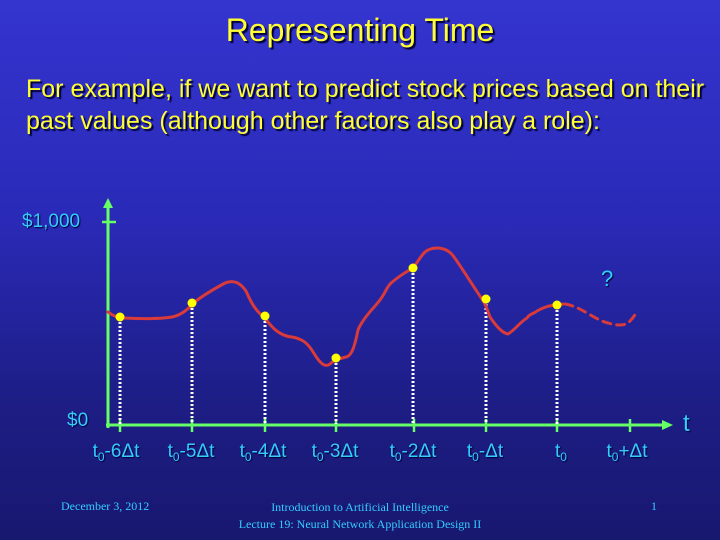 Image resolution: width=720 pixels, height=540 pixels. I want to click on footer-date: December 3, 2012, so click(105, 506).